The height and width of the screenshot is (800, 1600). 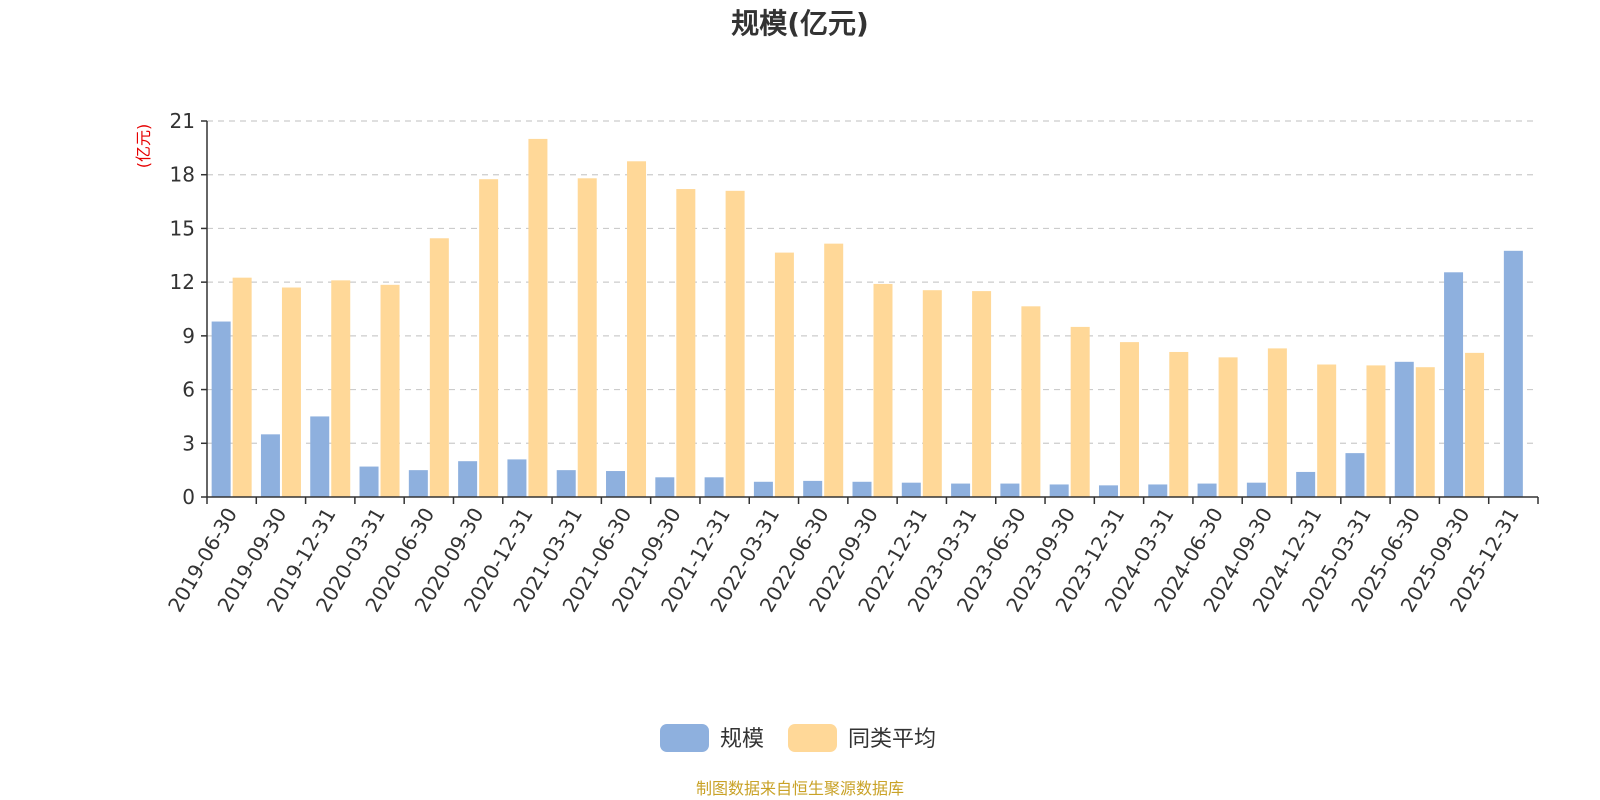 What do you see at coordinates (800, 788) in the screenshot?
I see `data-source-note: 制图数据来自恒生聚源数据库` at bounding box center [800, 788].